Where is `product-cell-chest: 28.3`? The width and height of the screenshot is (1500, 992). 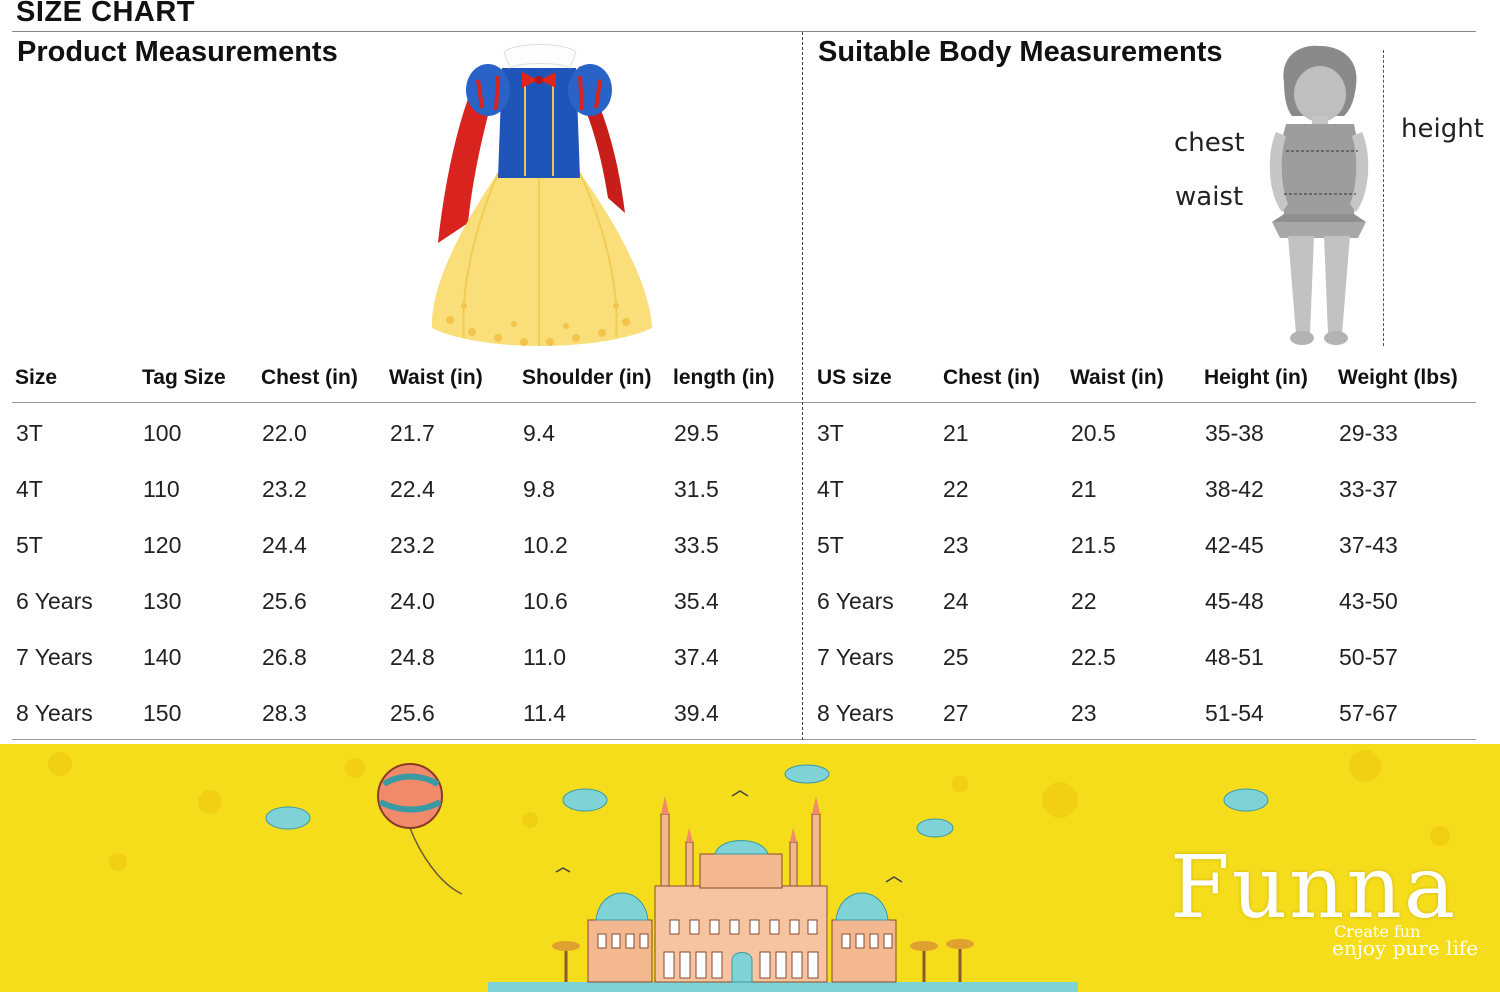
product-cell-chest: 28.3 is located at coordinates (284, 713).